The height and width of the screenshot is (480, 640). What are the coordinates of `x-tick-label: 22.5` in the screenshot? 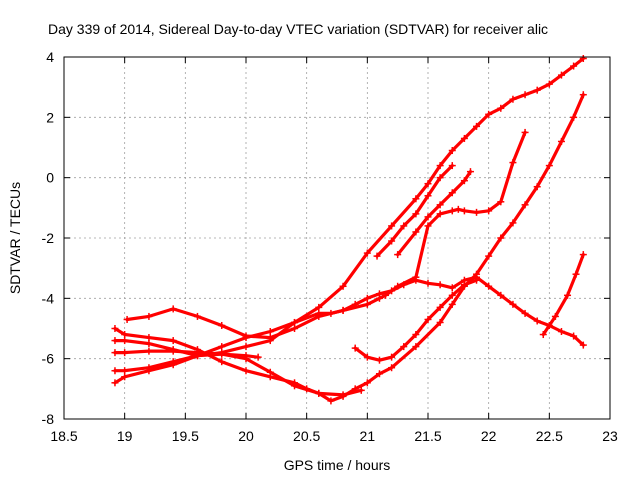 It's located at (549, 436).